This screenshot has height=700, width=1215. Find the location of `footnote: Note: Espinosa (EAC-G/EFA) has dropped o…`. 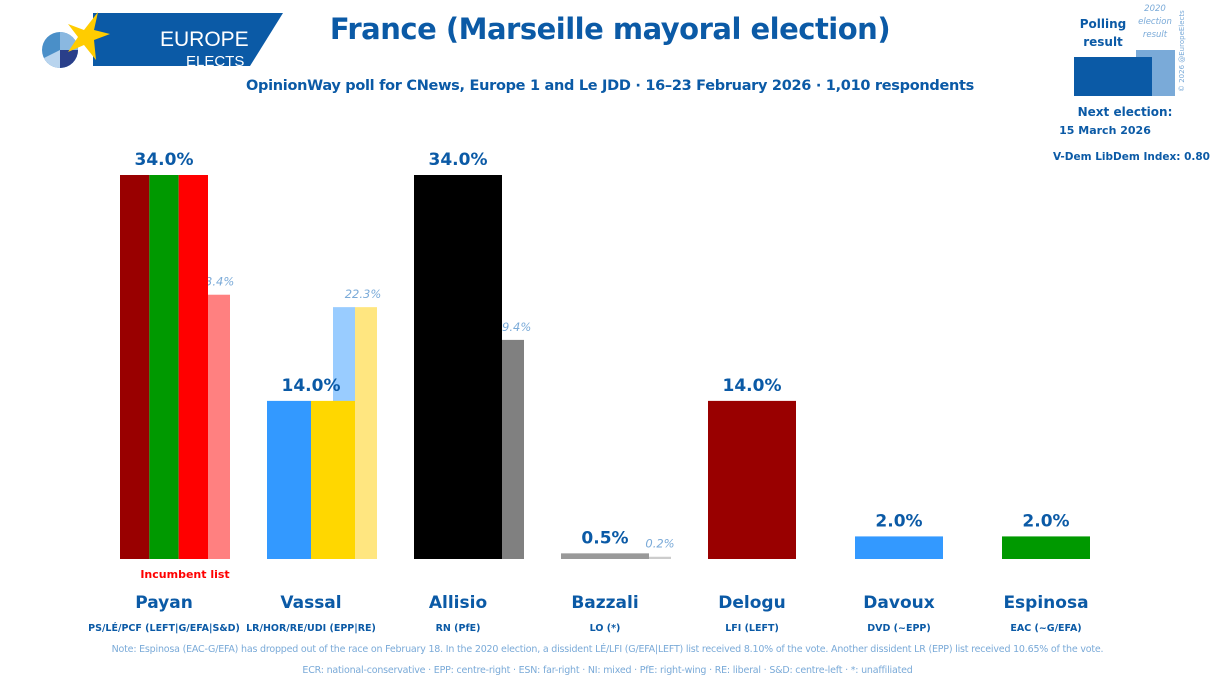

footnote: Note: Espinosa (EAC-G/EFA) has dropped o… is located at coordinates (607, 649).